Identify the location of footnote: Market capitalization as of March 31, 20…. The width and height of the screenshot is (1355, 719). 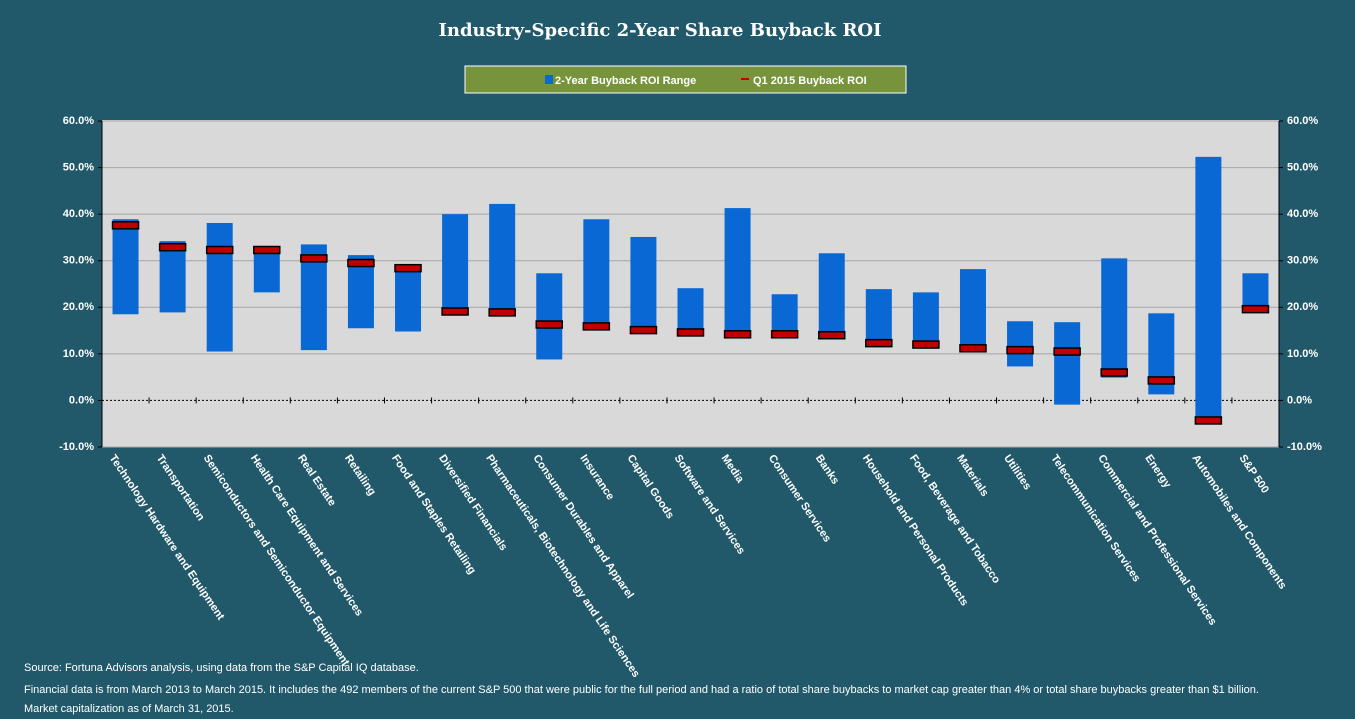
(129, 709).